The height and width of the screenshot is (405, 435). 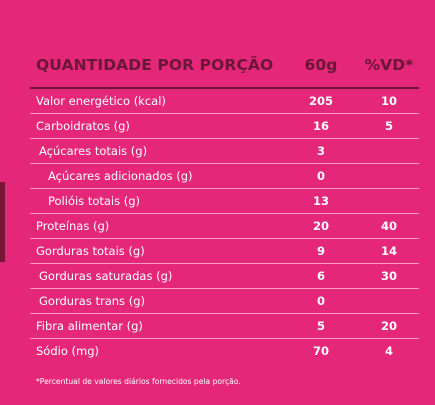 What do you see at coordinates (101, 101) in the screenshot?
I see `row-label: Valor energético (kcal)` at bounding box center [101, 101].